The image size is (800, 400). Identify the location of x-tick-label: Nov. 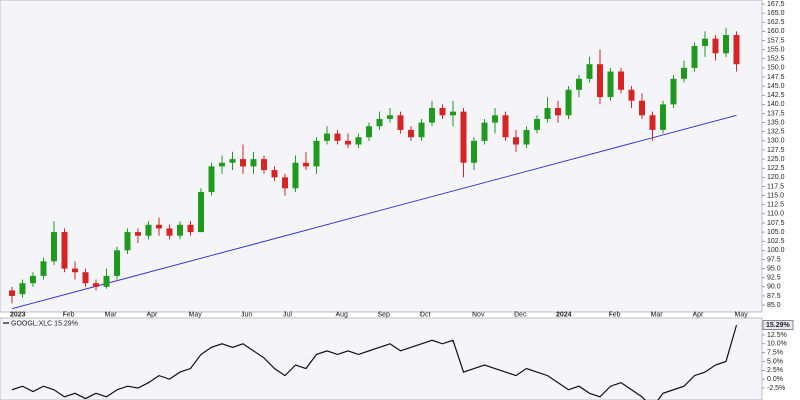
(478, 314).